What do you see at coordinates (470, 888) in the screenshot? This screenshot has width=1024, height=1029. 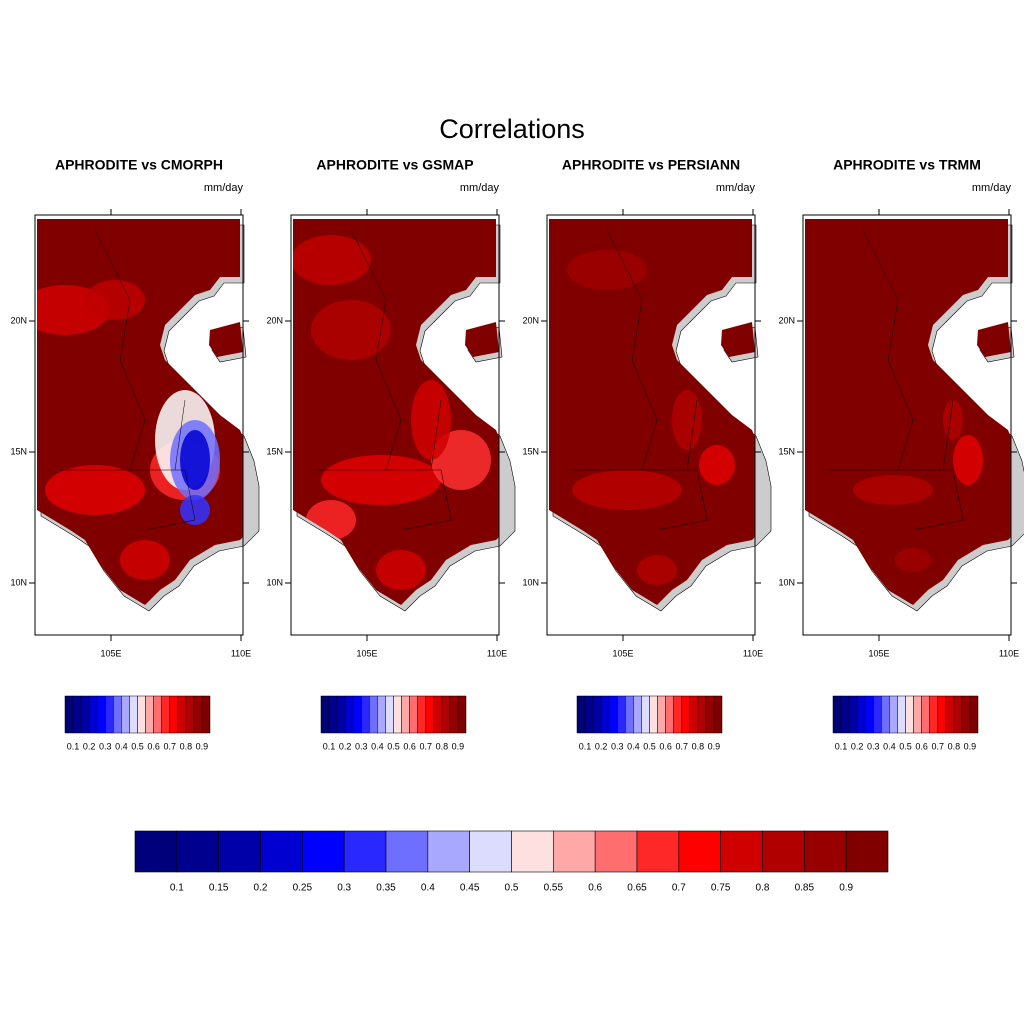 I see `colorbar-label: 0.45` at bounding box center [470, 888].